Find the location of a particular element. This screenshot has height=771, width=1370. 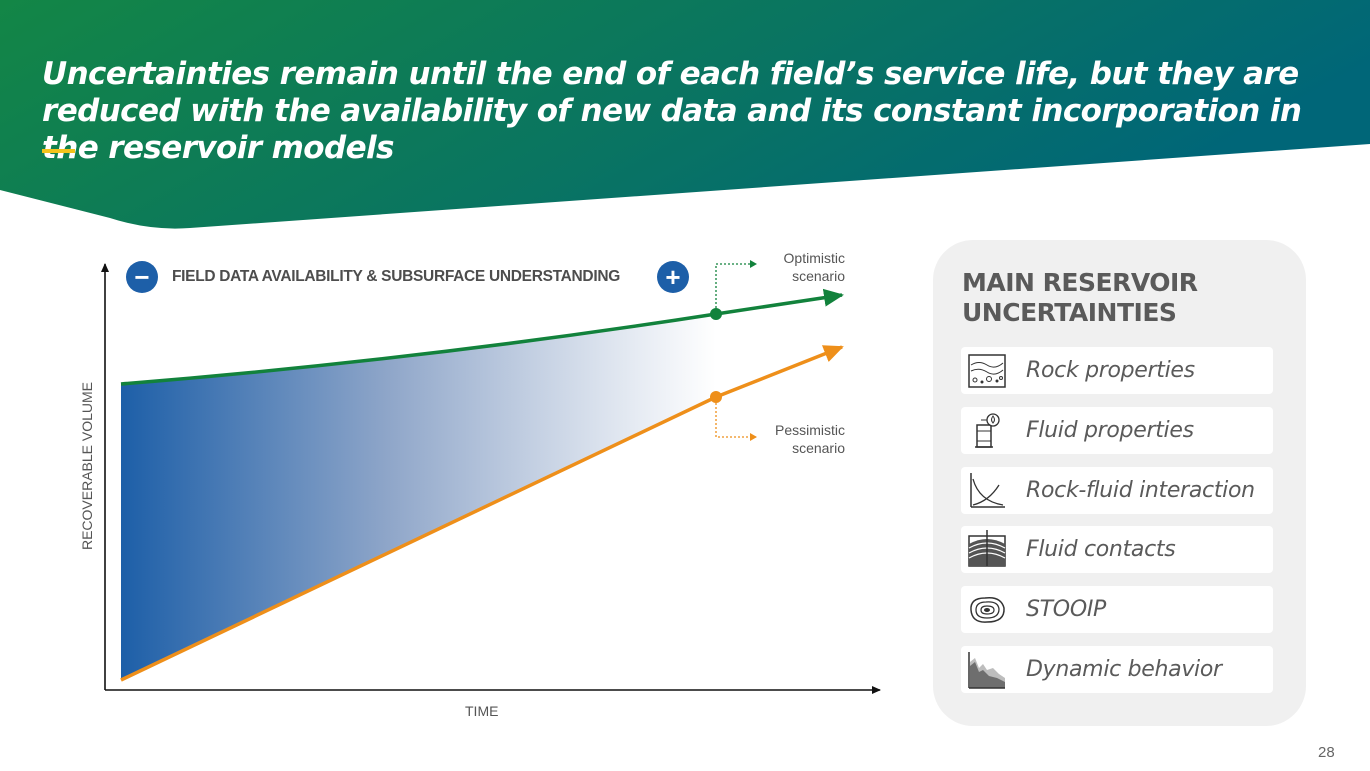

list-item-rock-fluid-interaction: Rock-fluid interaction is located at coordinates (1117, 490).